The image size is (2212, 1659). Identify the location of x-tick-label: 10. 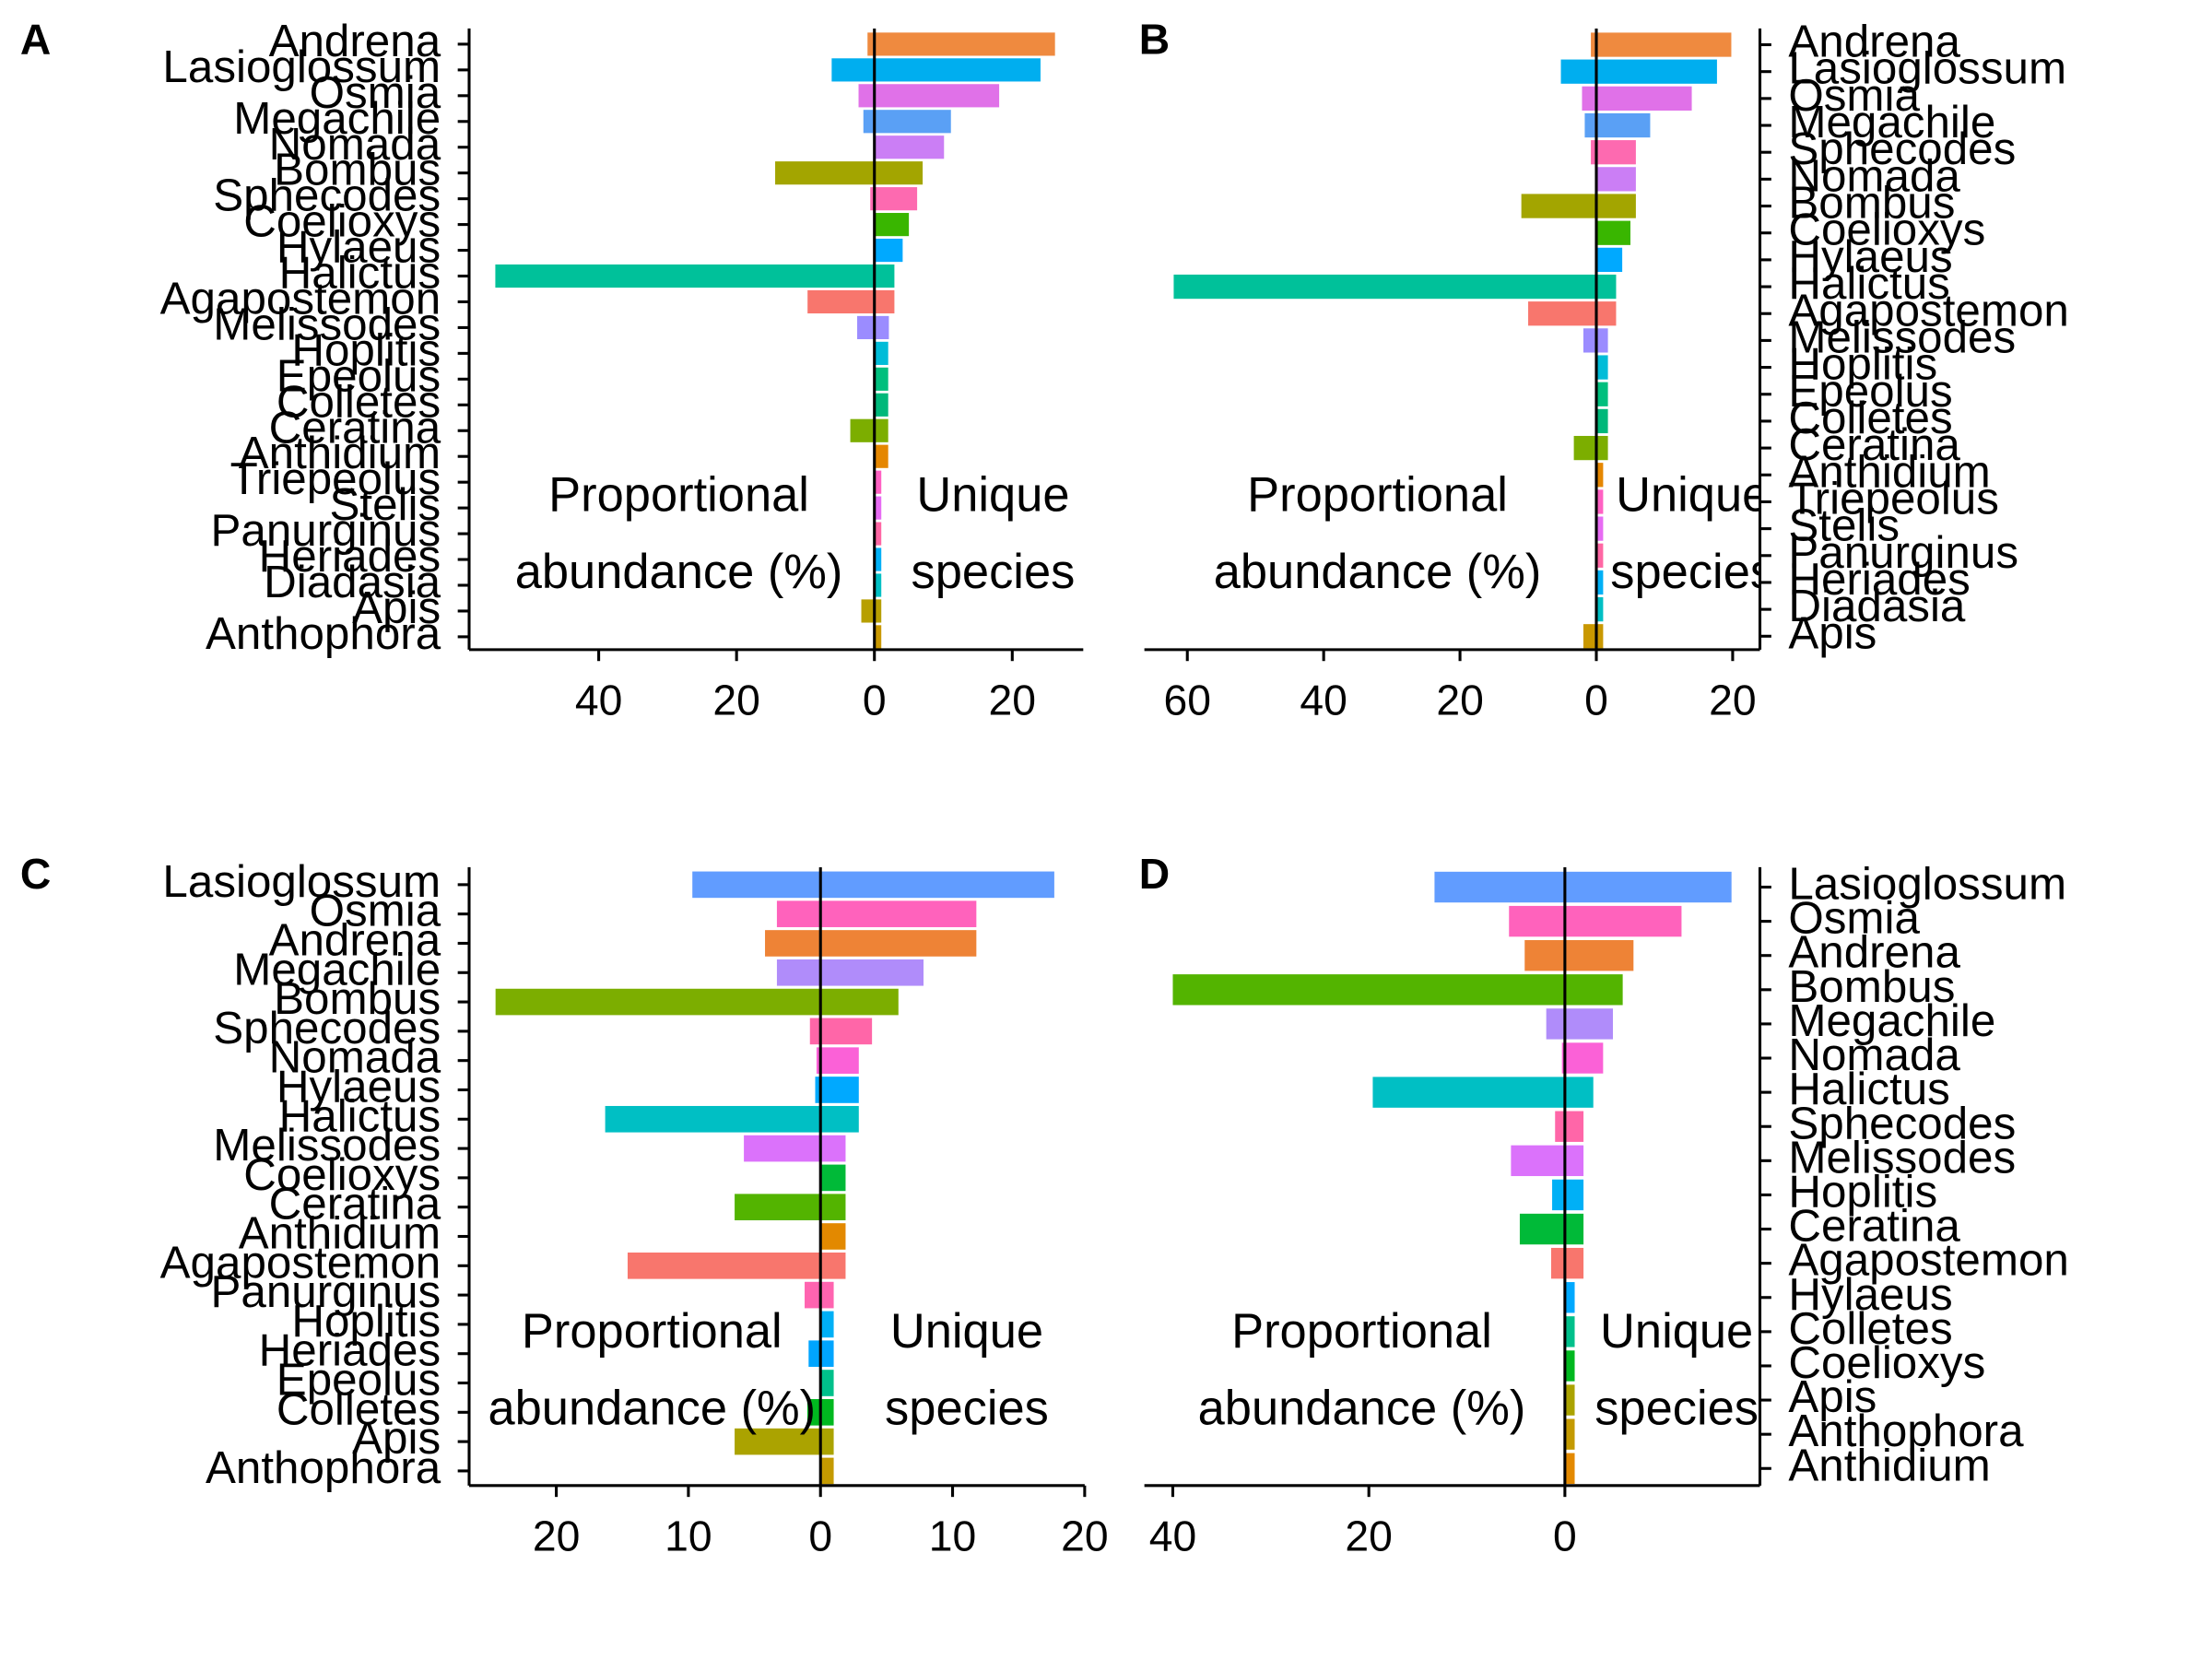
(952, 1536).